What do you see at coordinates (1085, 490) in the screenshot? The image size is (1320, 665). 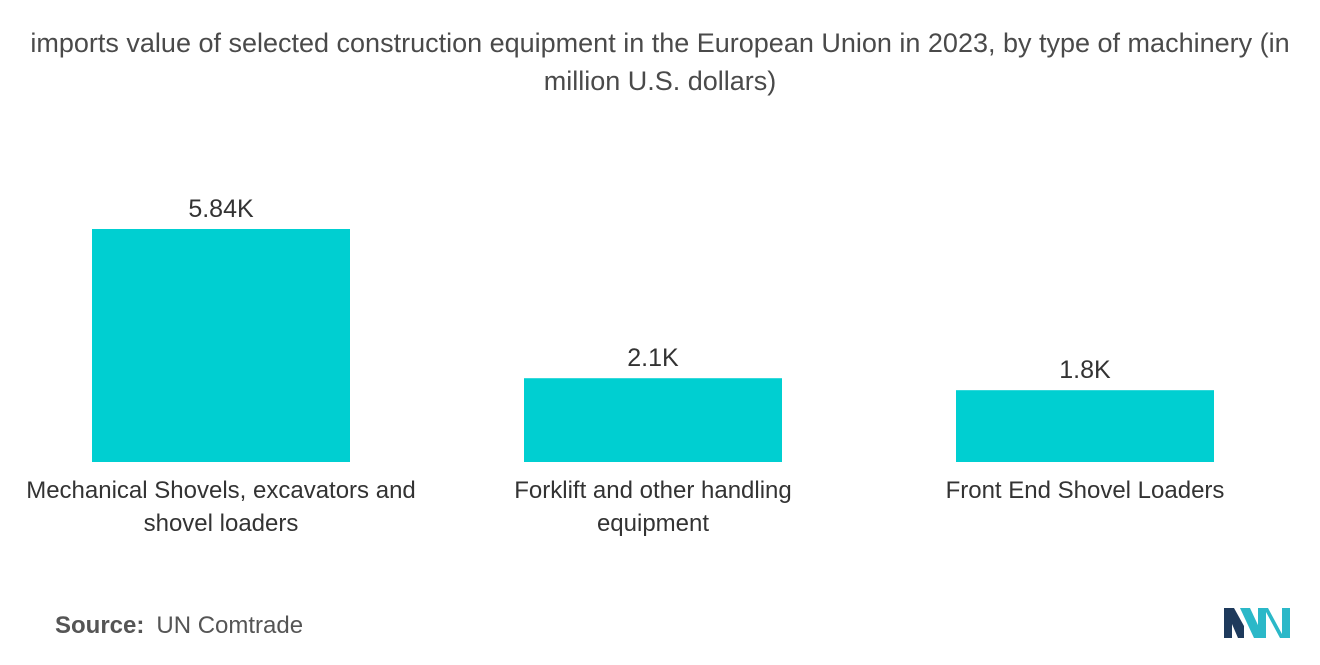 I see `category-label-3: Front End Shovel Loaders` at bounding box center [1085, 490].